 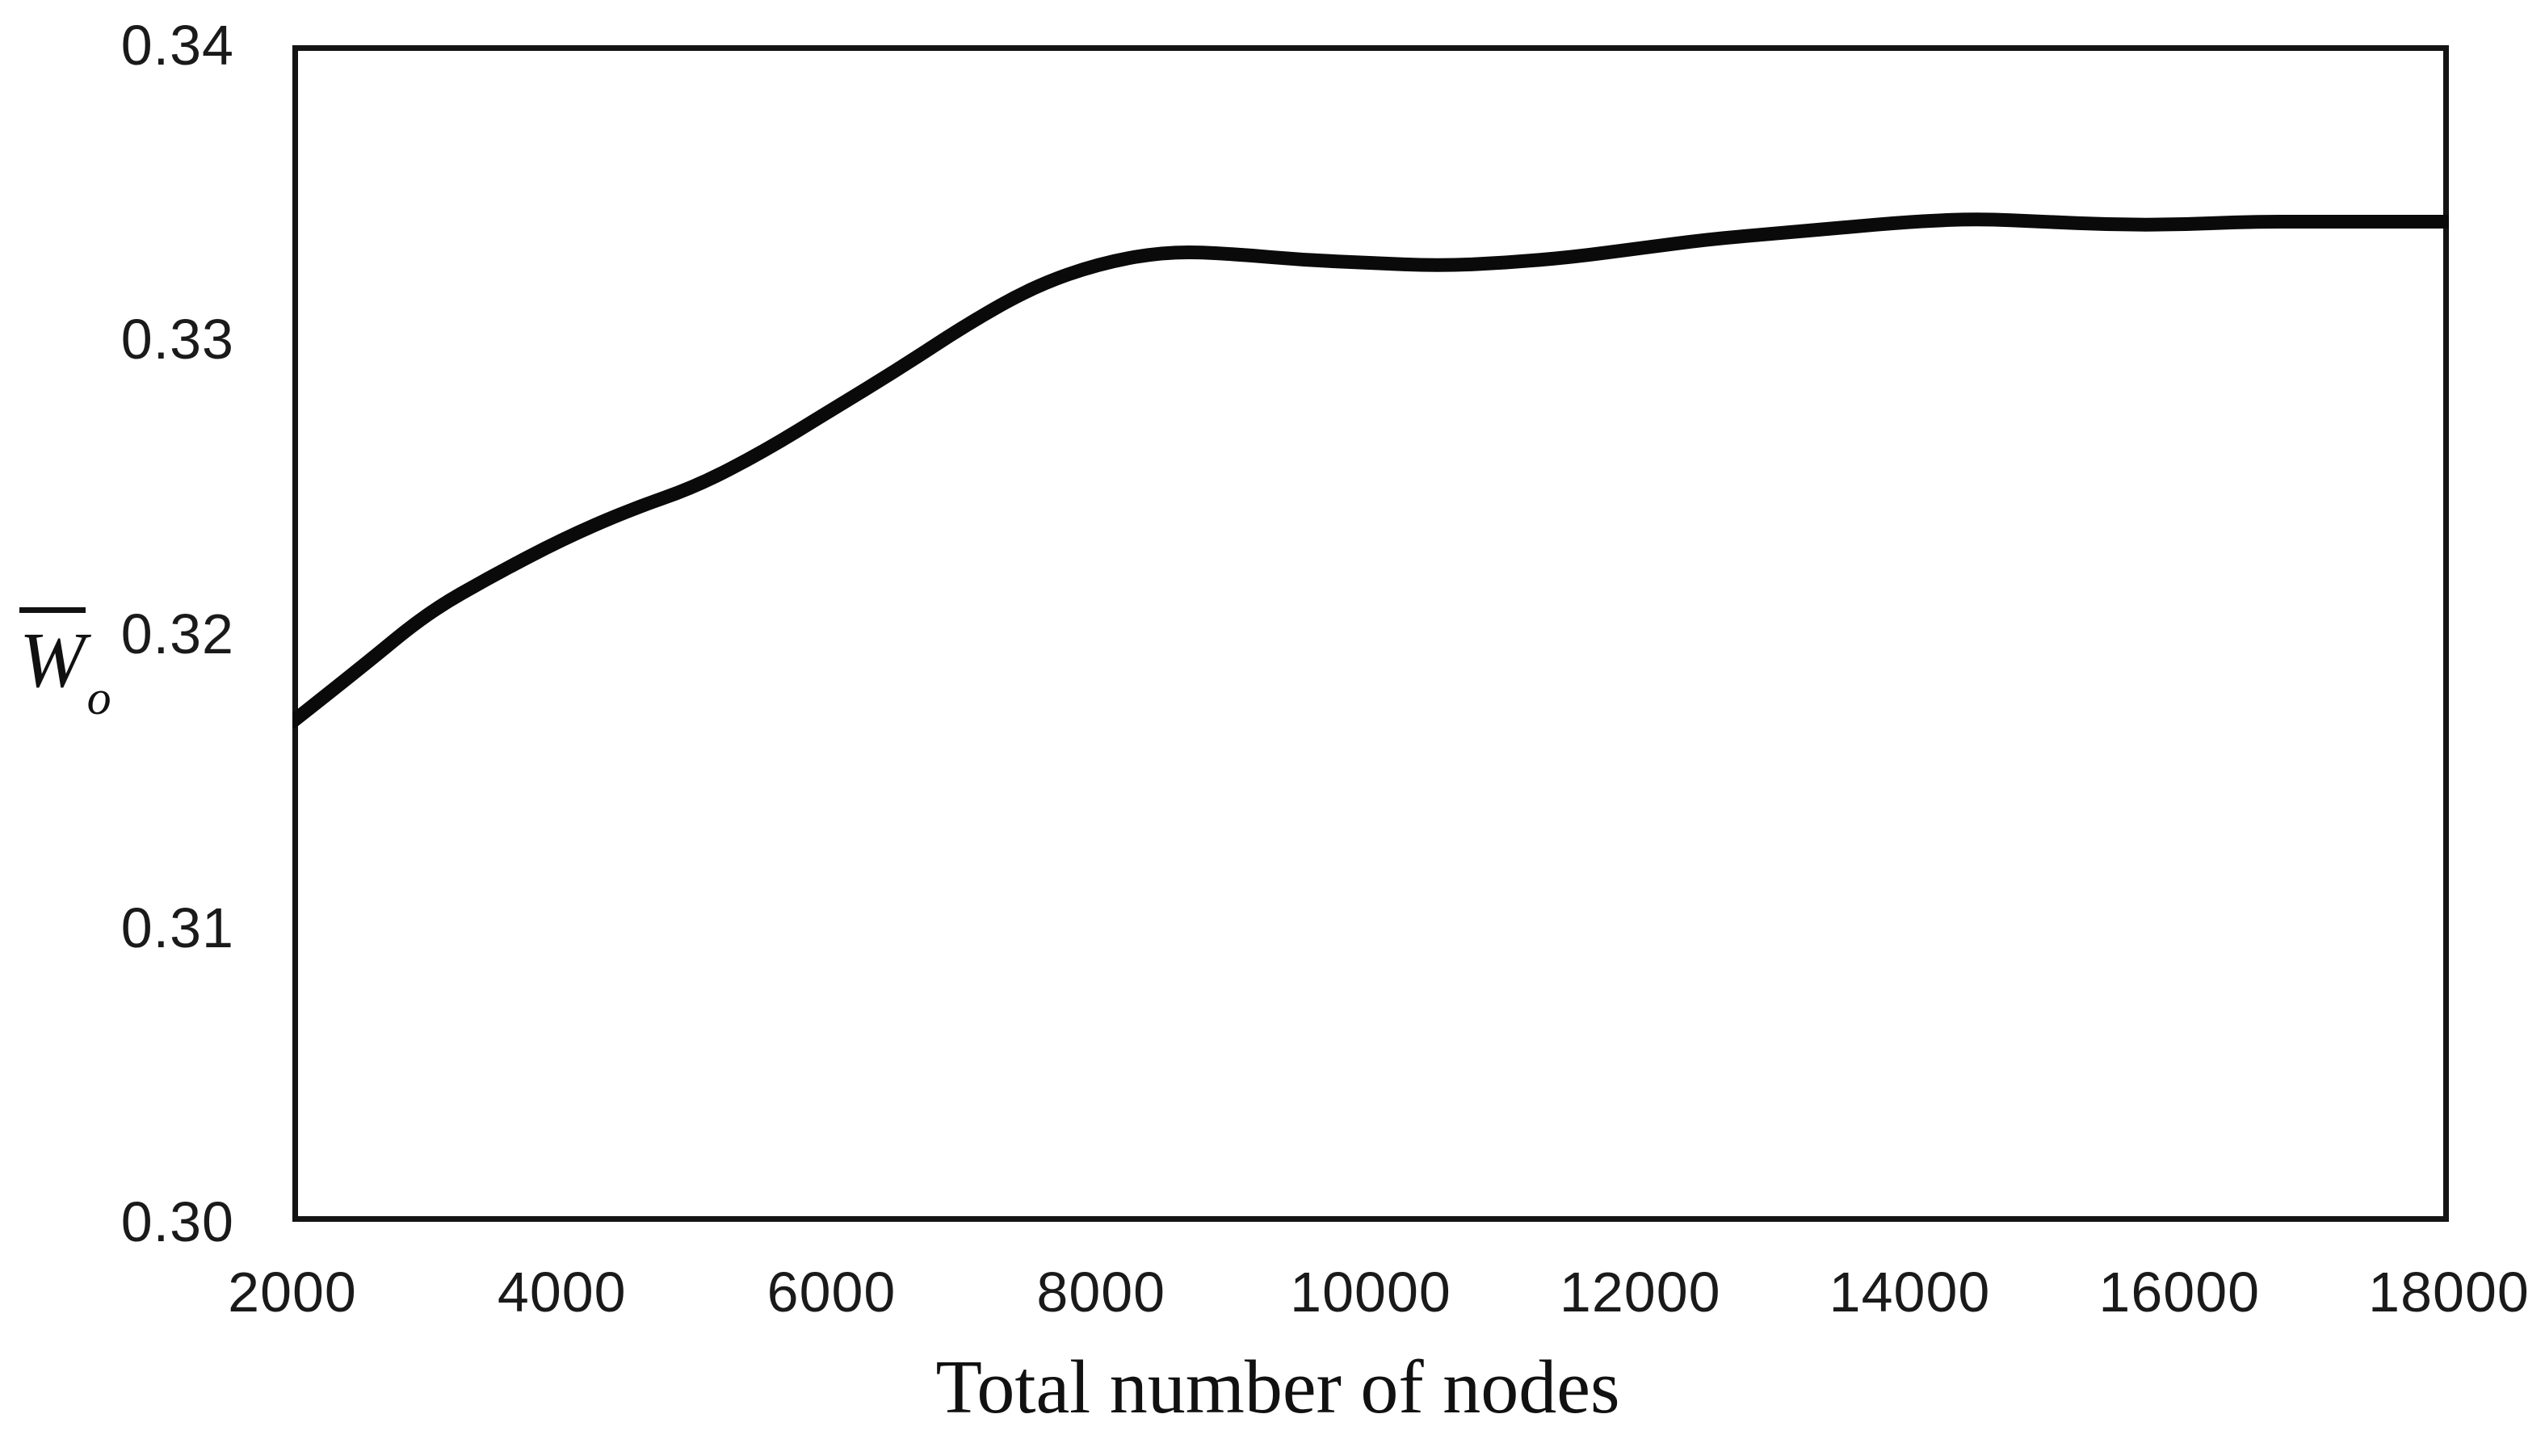 I want to click on y-axis-label: Wo, so click(x=65, y=664).